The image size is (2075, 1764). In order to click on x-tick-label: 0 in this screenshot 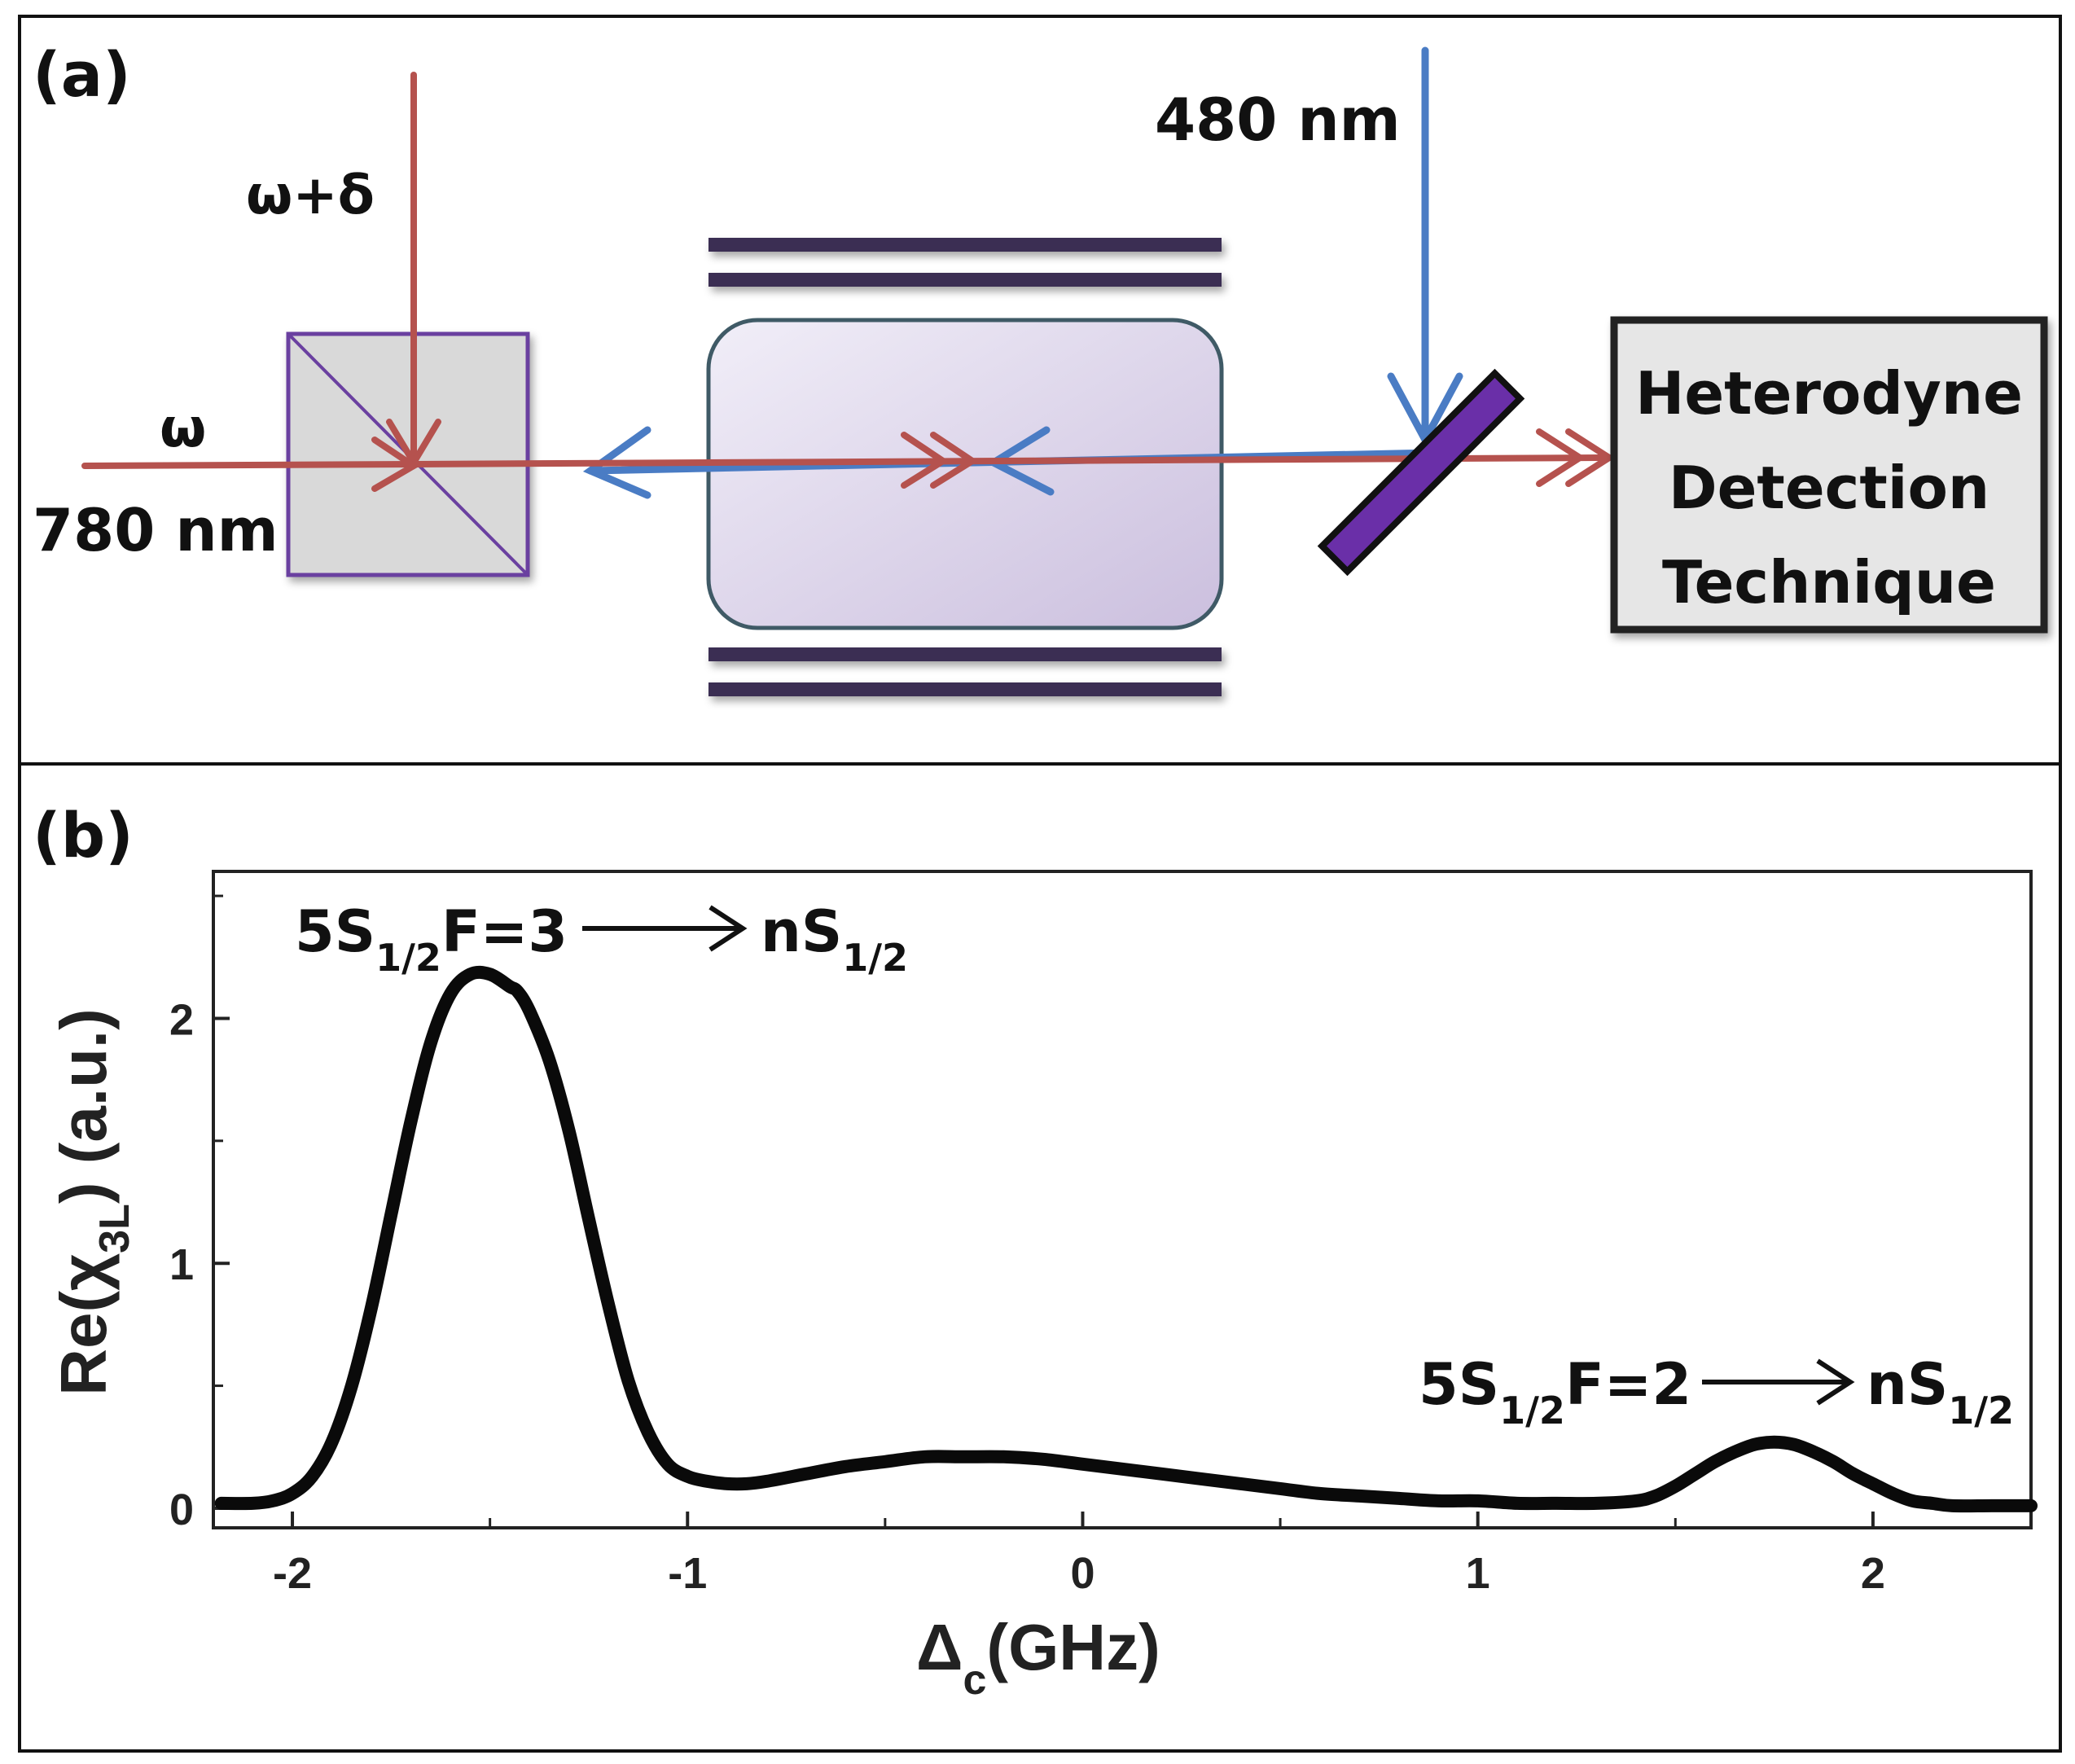, I will do `click(1082, 1573)`.